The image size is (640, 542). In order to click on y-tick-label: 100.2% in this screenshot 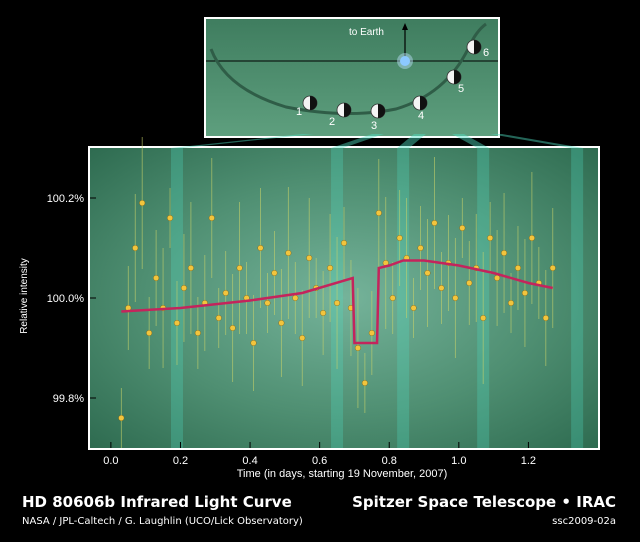, I will do `click(66, 199)`.